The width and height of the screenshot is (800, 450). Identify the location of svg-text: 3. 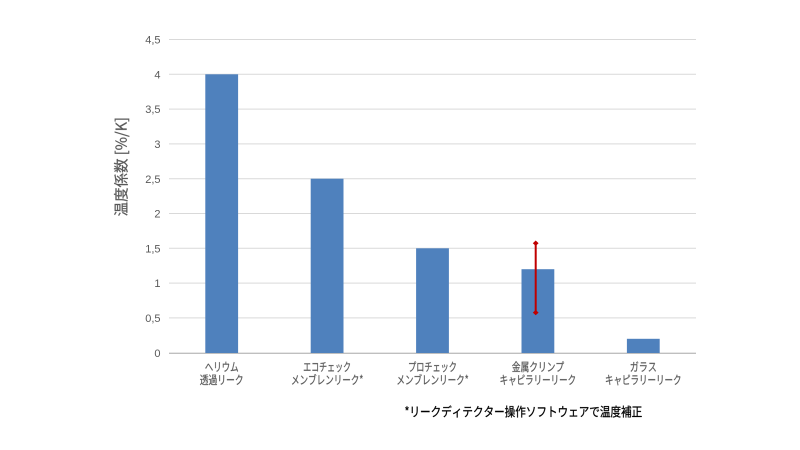
(157, 145).